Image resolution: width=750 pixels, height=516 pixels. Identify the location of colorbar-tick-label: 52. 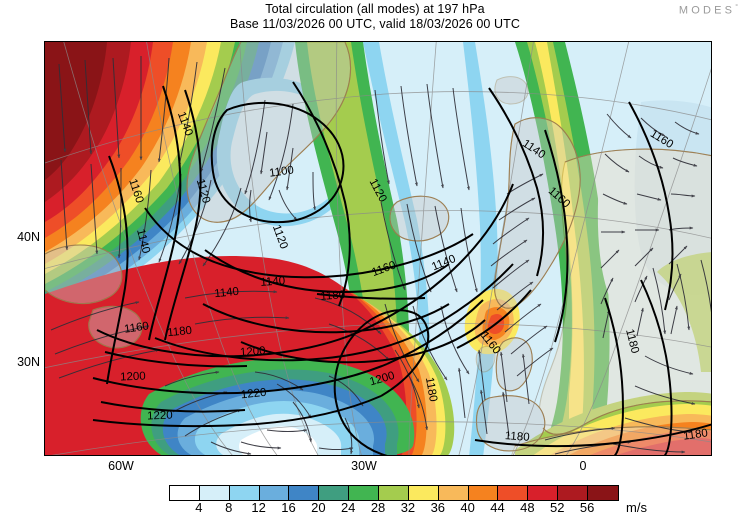
(557, 507).